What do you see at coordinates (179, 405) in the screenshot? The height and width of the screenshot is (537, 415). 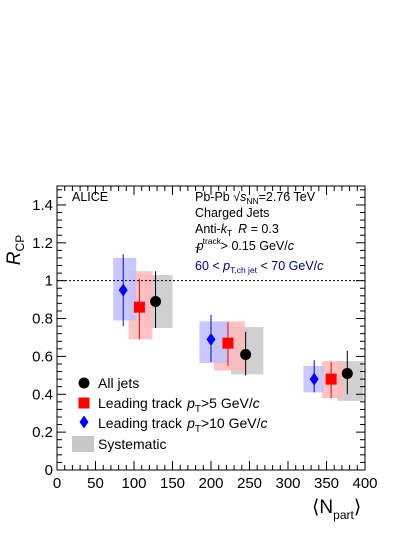 I see `legend-label-leading-5: Leading track pT>5 GeV/c` at bounding box center [179, 405].